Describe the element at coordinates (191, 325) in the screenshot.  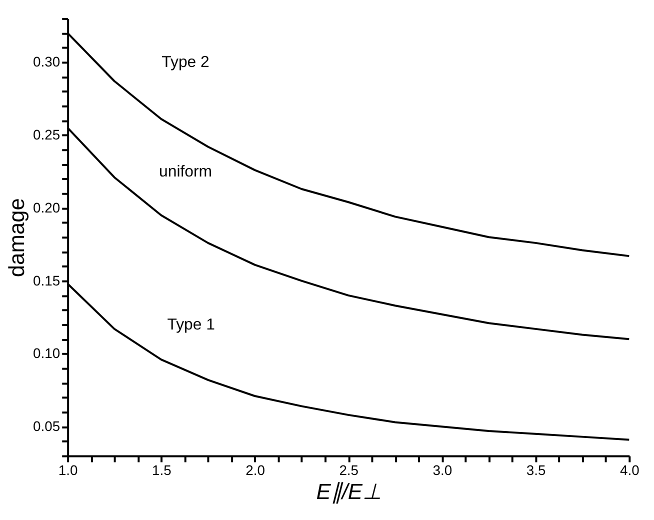
I see `annotation: Type 1` at that location.